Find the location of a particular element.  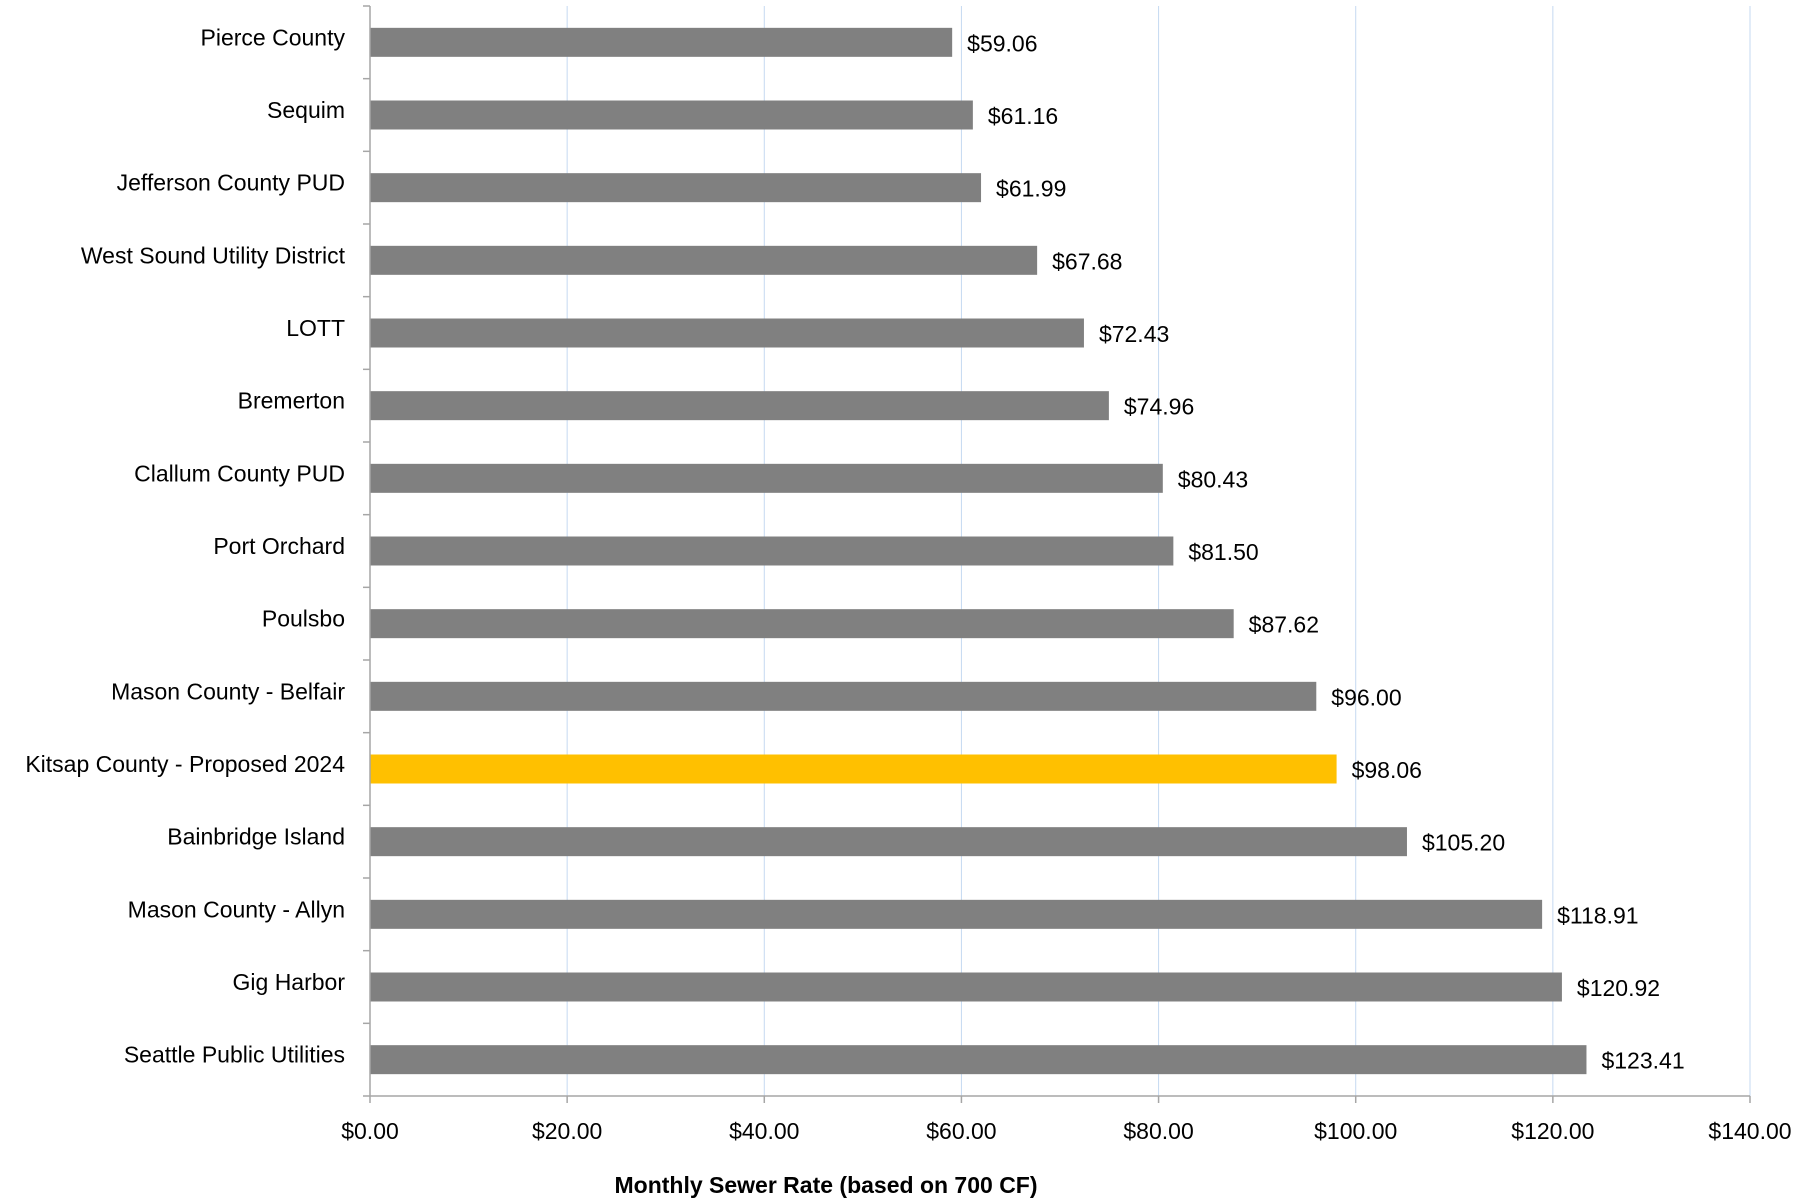

category-label: Seattle Public Utilities is located at coordinates (234, 1055).